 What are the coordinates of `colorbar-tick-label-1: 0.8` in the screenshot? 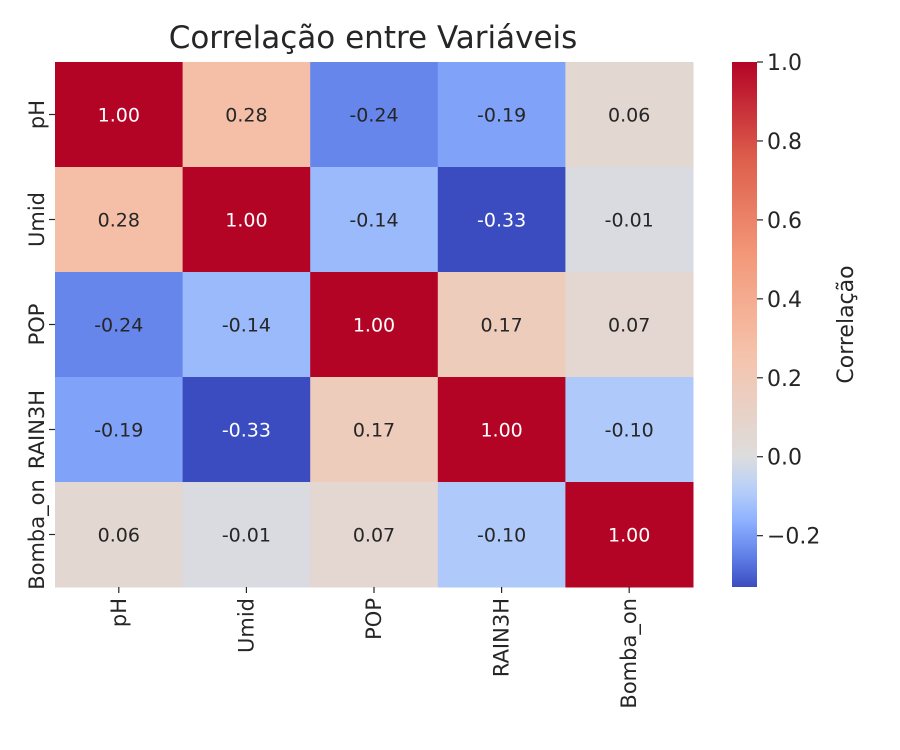 It's located at (784, 142).